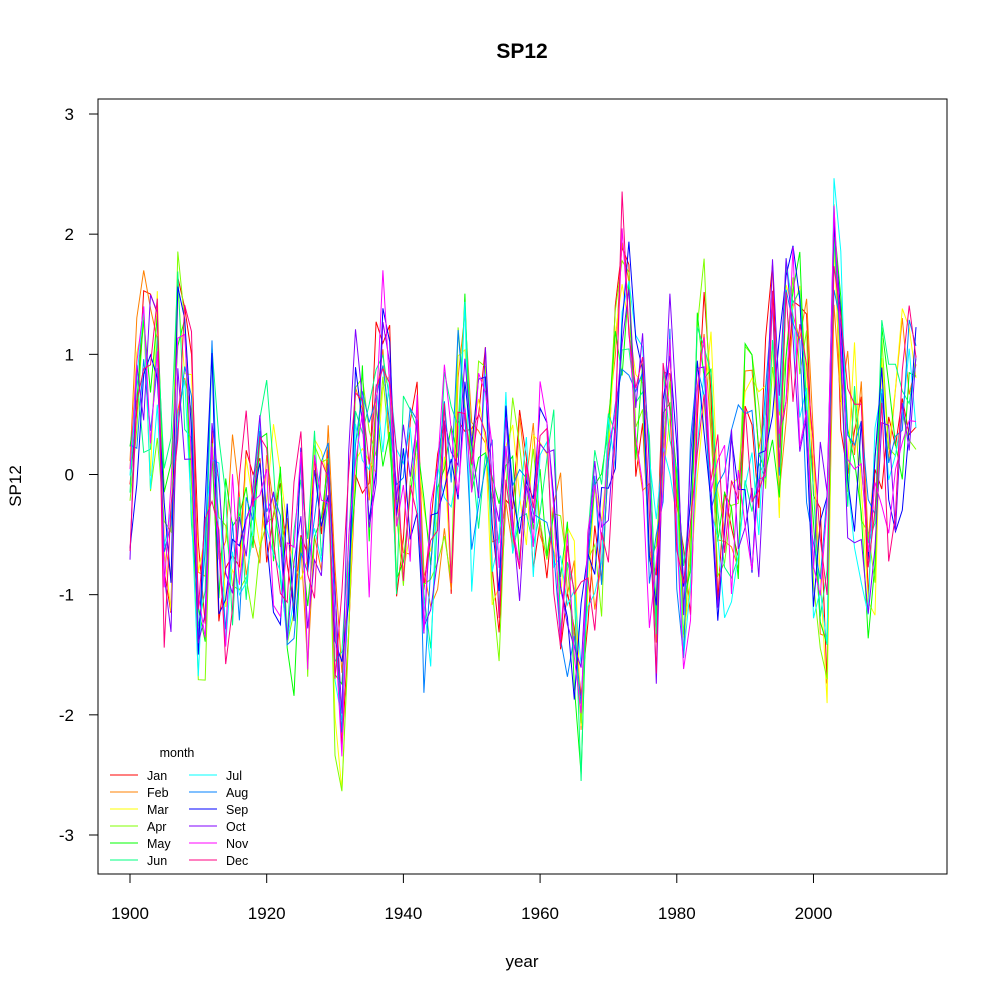  What do you see at coordinates (69, 114) in the screenshot?
I see `y-tick-label: 3` at bounding box center [69, 114].